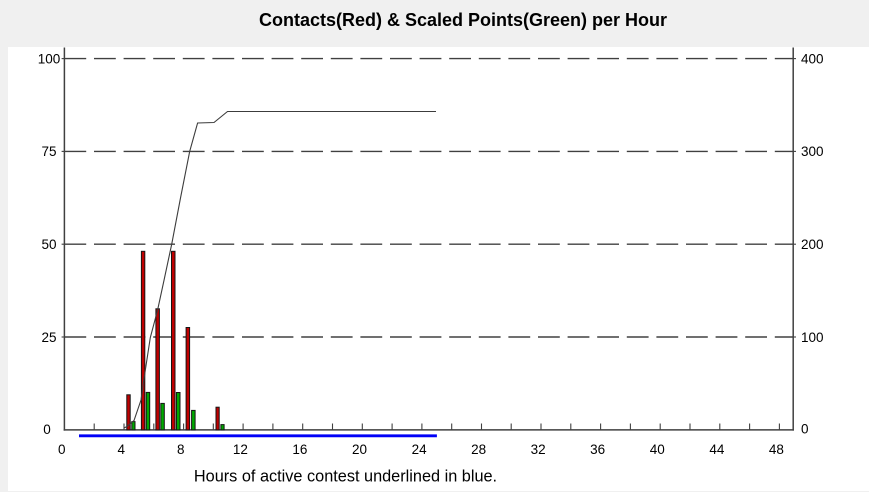 This screenshot has height=492, width=869. What do you see at coordinates (597, 449) in the screenshot?
I see `svg-text: 36` at bounding box center [597, 449].